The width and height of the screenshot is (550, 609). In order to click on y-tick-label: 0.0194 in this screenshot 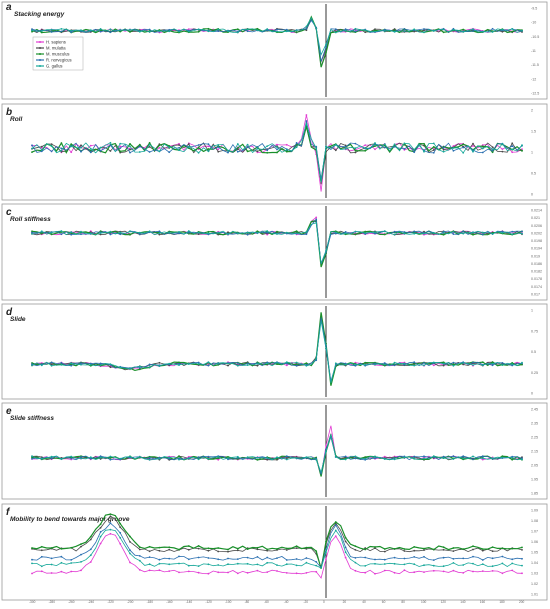, I will do `click(536, 249)`.